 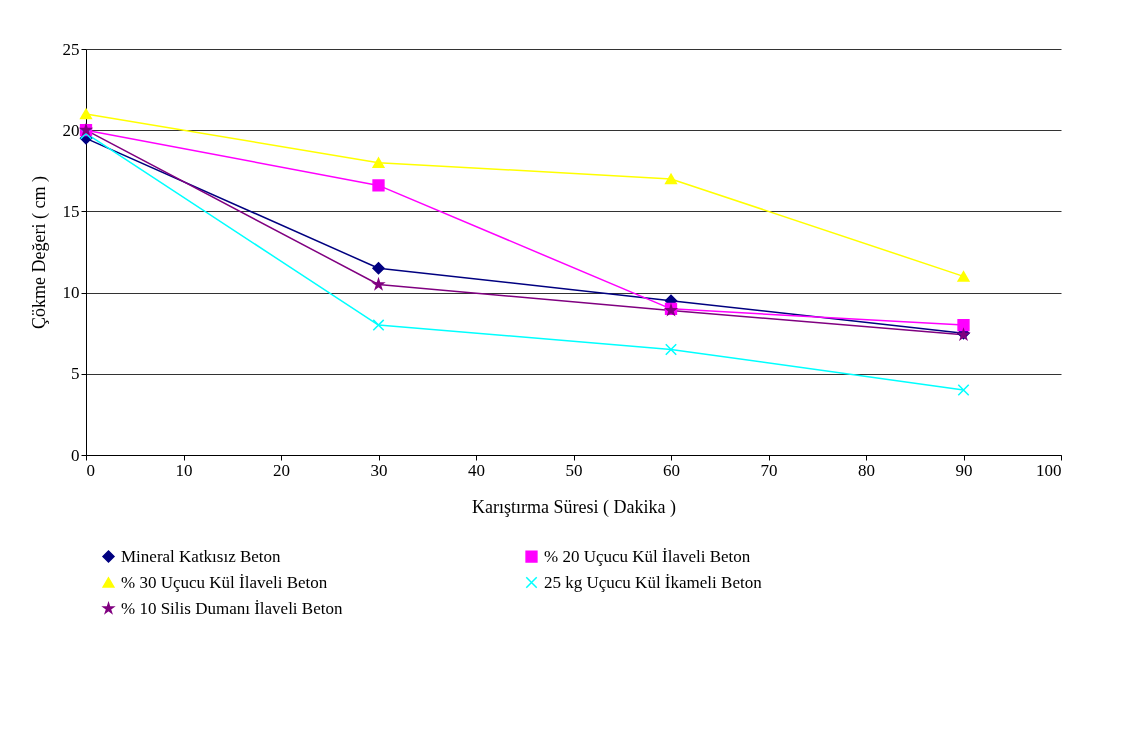 What do you see at coordinates (232, 608) in the screenshot?
I see `legend-label: % 10 Silis Dumanı İlaveli Beton` at bounding box center [232, 608].